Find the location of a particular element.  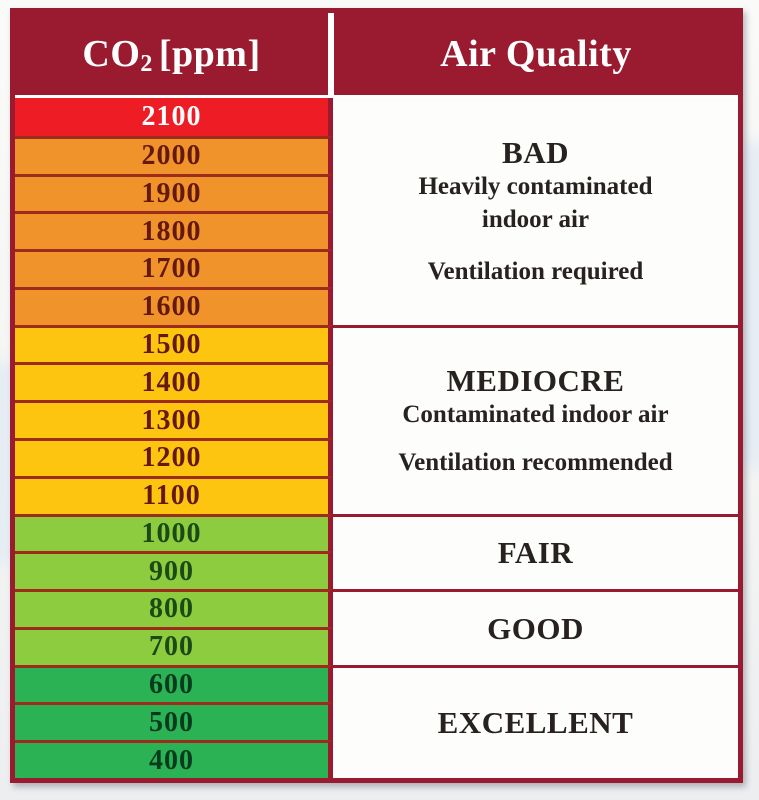

quality-section-excellent: EXCELLENT is located at coordinates (535, 721).